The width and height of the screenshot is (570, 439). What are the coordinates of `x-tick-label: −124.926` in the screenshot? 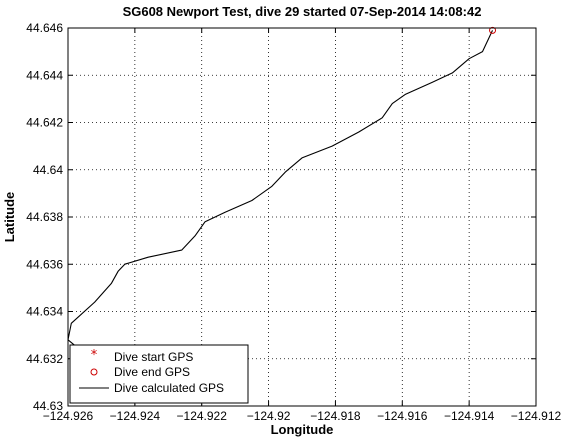 It's located at (68, 416).